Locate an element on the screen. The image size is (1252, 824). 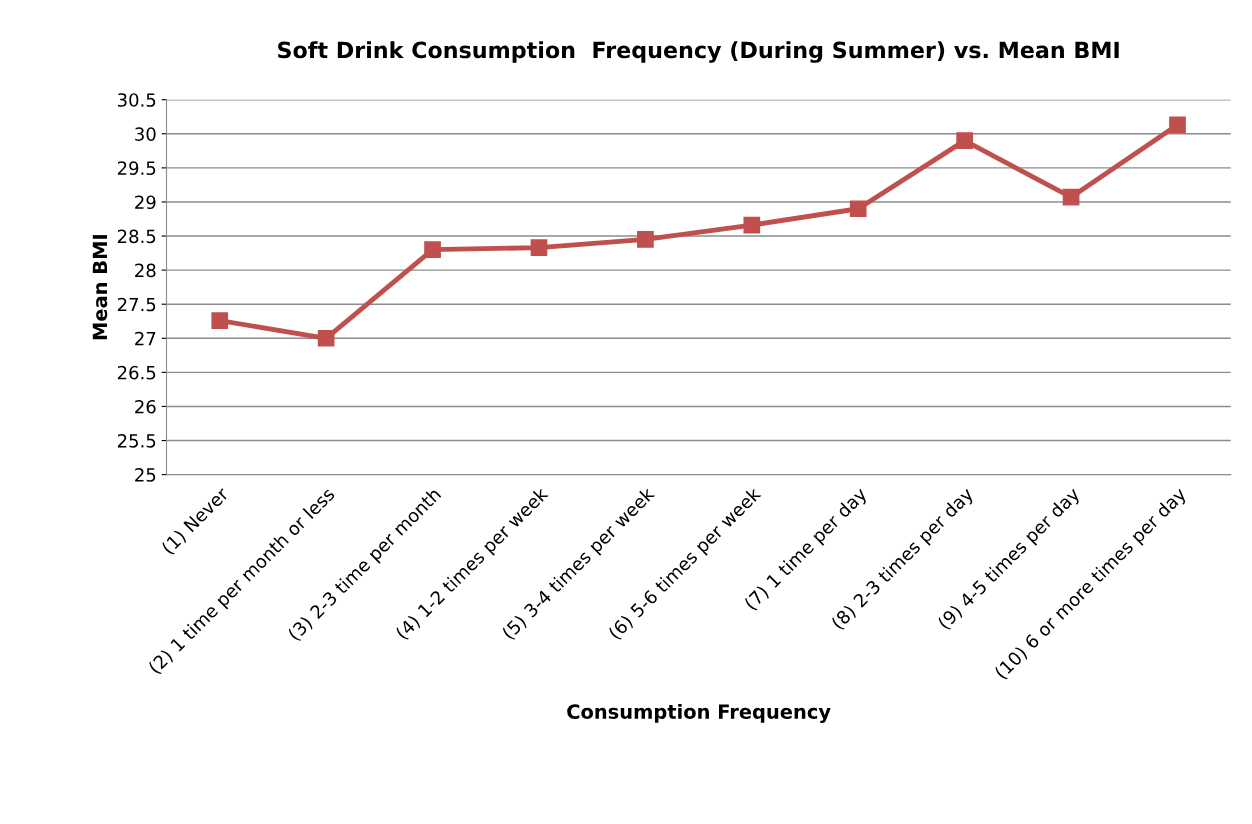
y-tick-label: 29 is located at coordinates (145, 202).